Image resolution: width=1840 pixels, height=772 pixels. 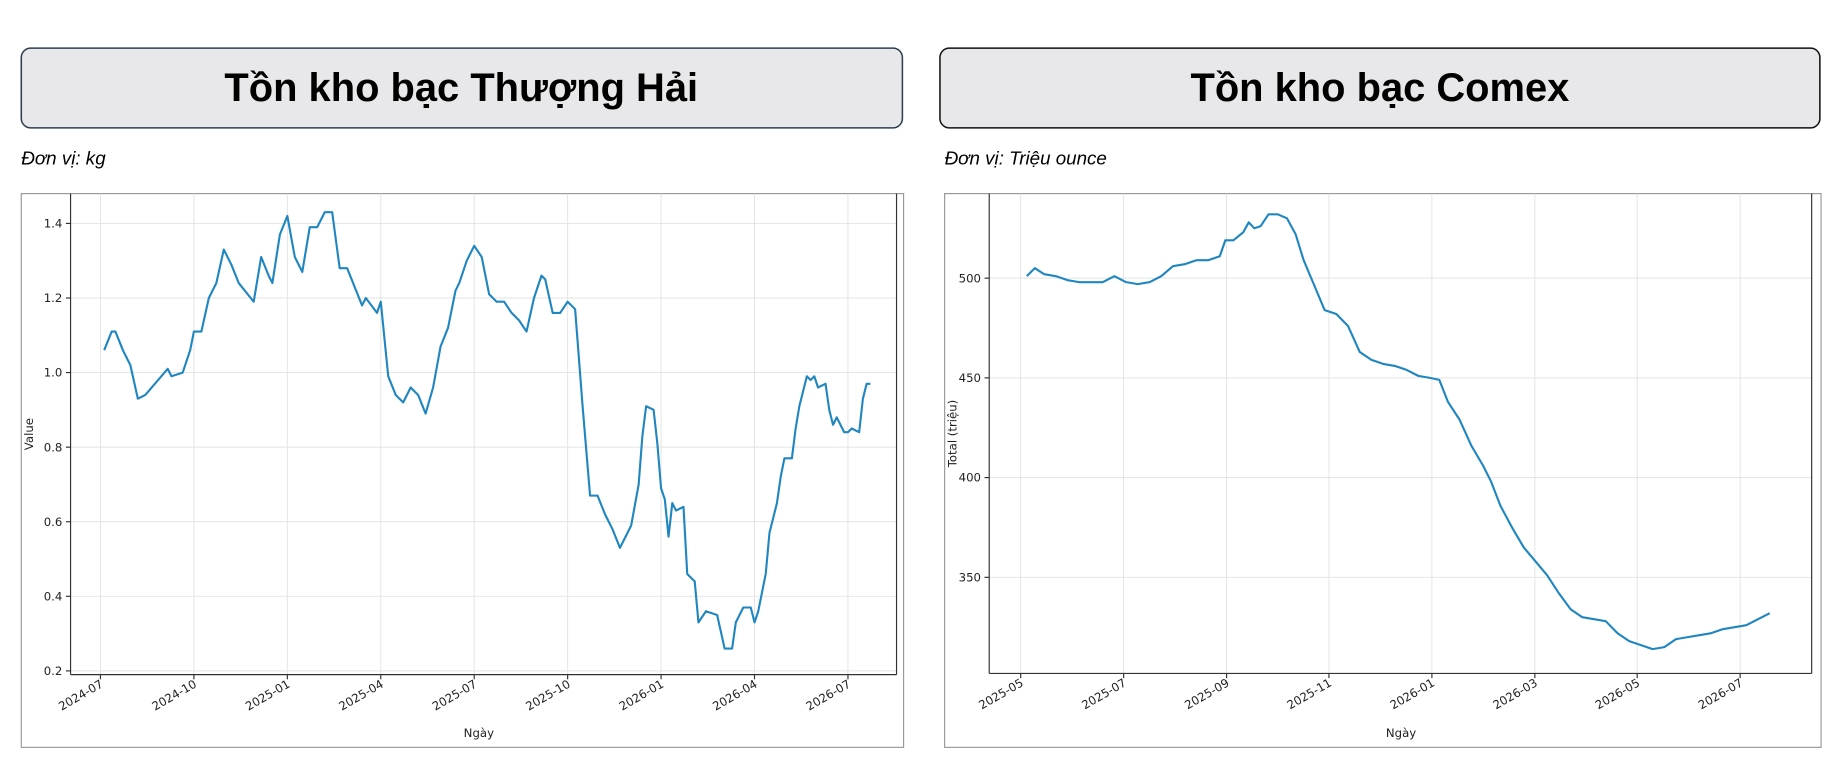 What do you see at coordinates (53, 671) in the screenshot?
I see `y-tick-label: 0.2` at bounding box center [53, 671].